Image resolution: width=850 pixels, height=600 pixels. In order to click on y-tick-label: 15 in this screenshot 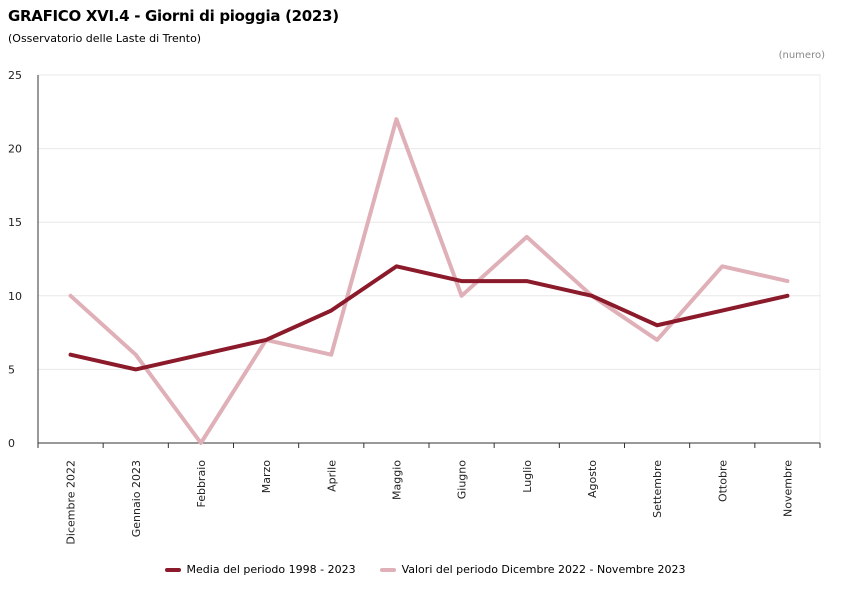, I will do `click(15, 222)`.